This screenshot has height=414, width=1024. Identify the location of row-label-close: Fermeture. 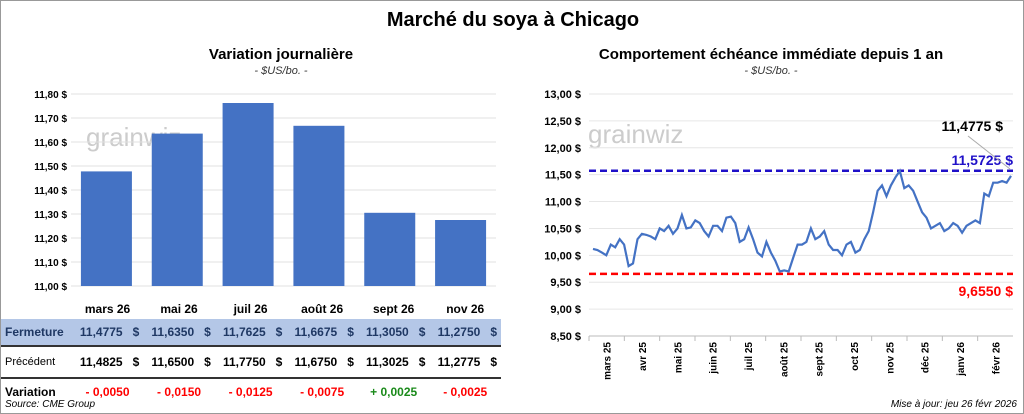
(36, 333).